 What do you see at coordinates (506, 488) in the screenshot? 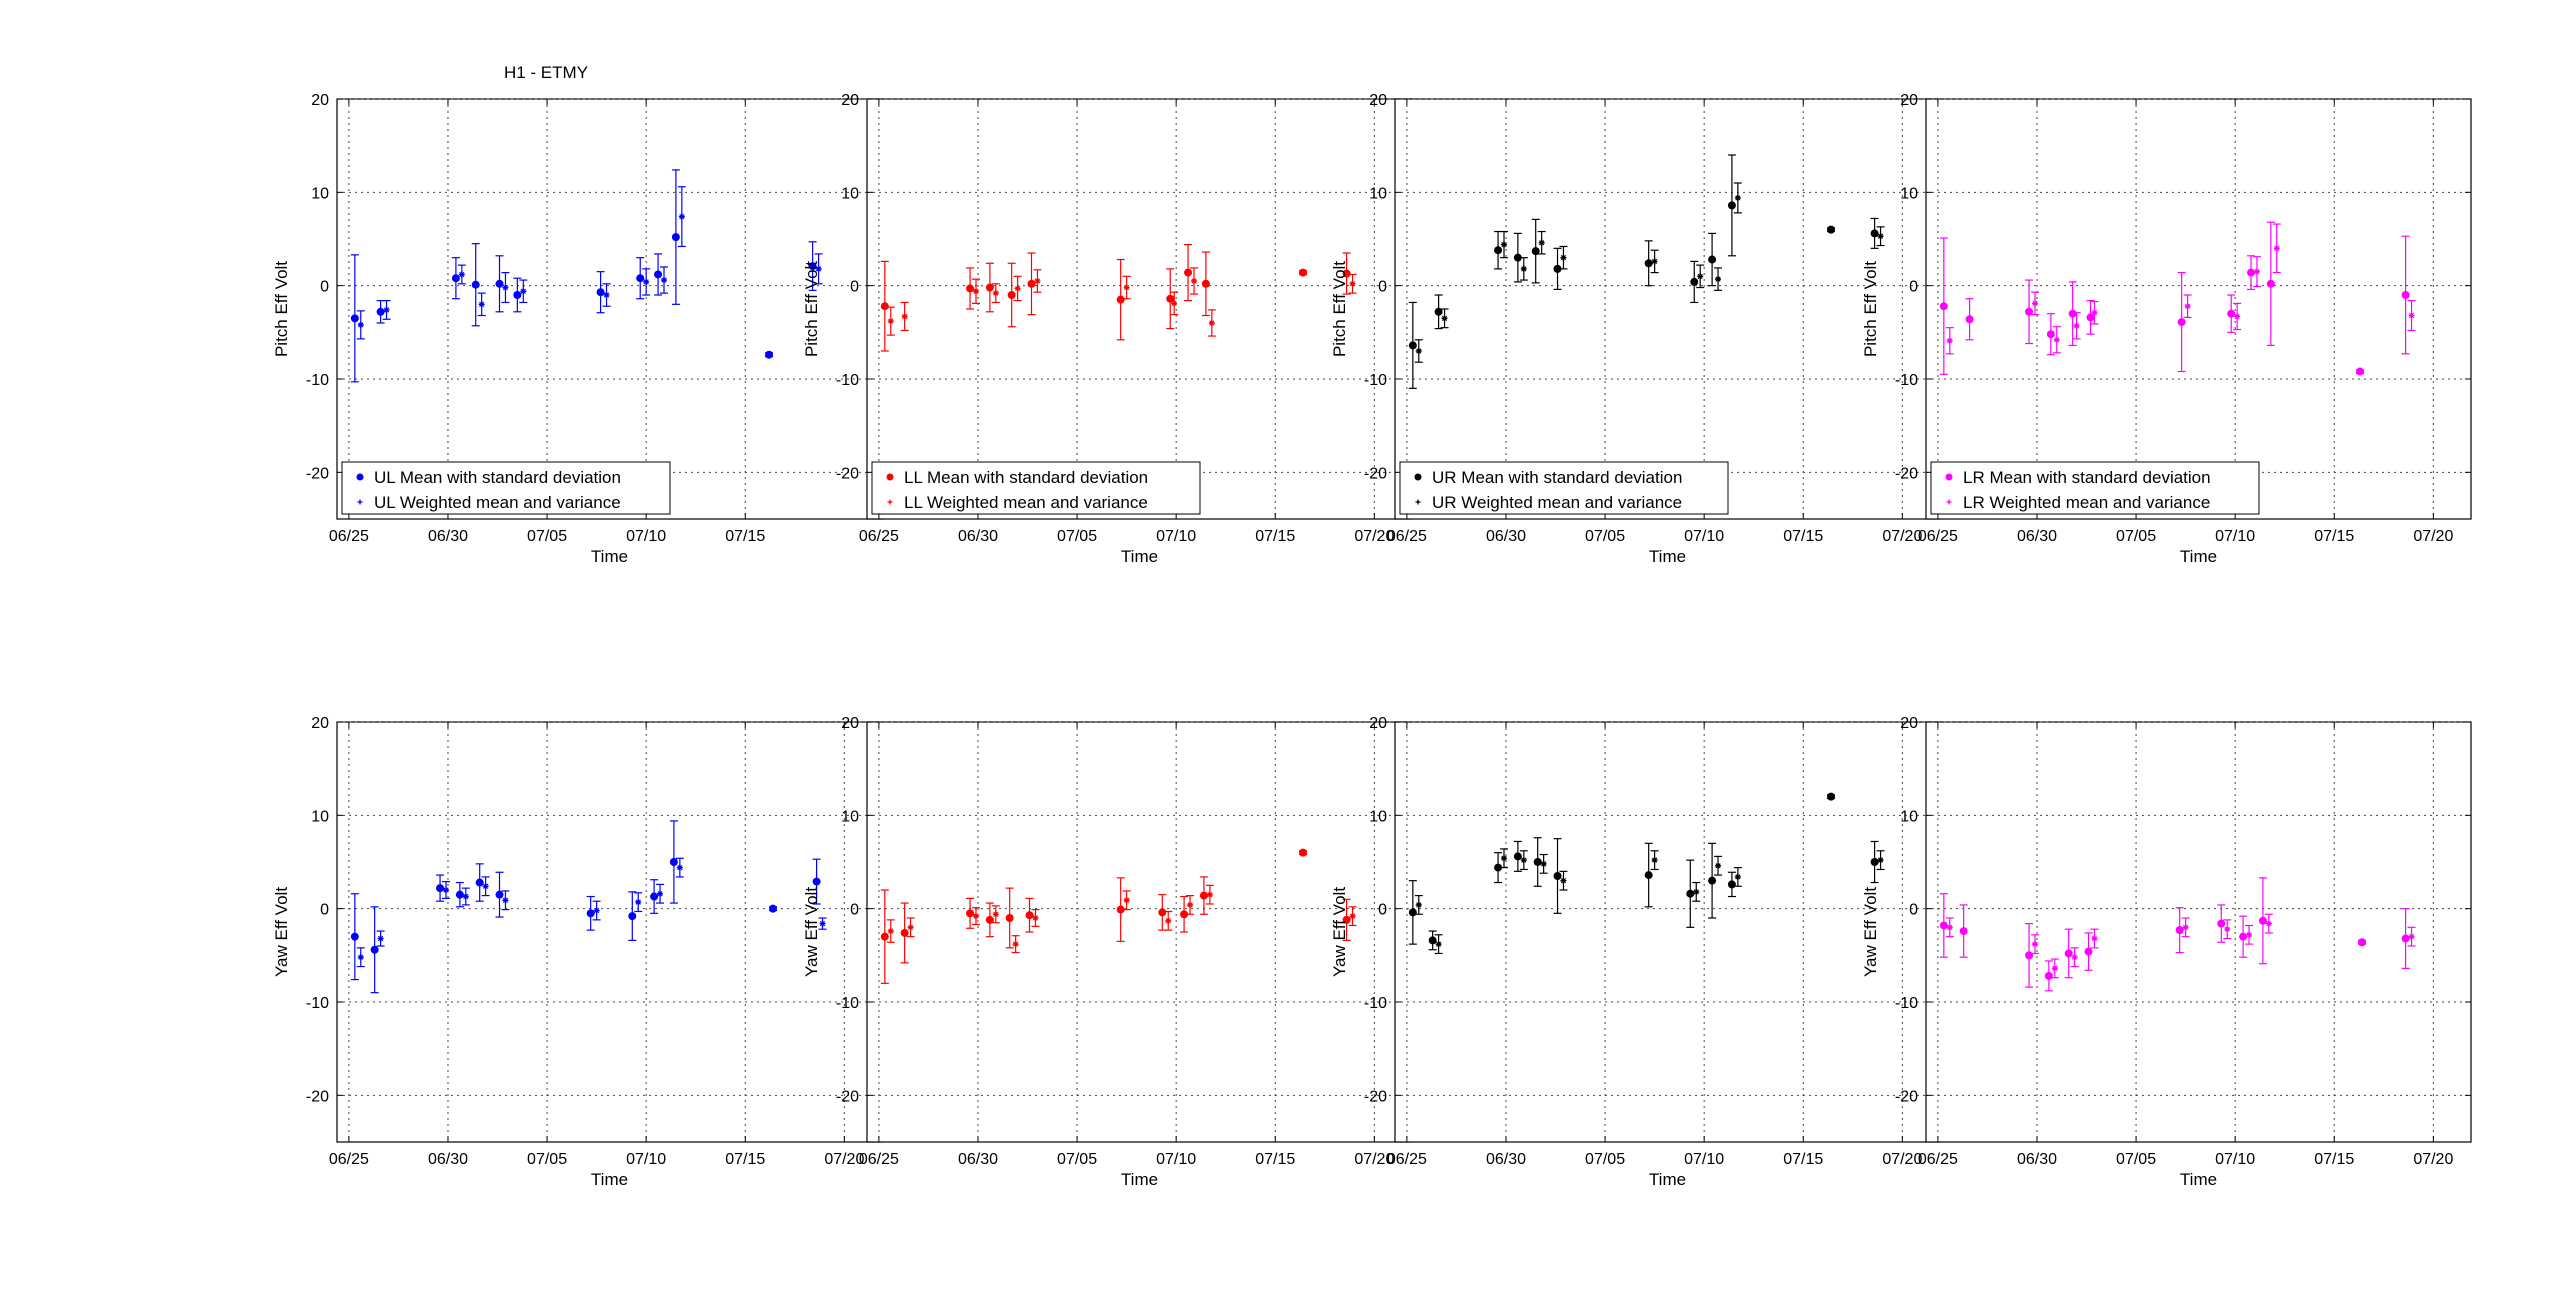
I see `legend-box` at bounding box center [506, 488].